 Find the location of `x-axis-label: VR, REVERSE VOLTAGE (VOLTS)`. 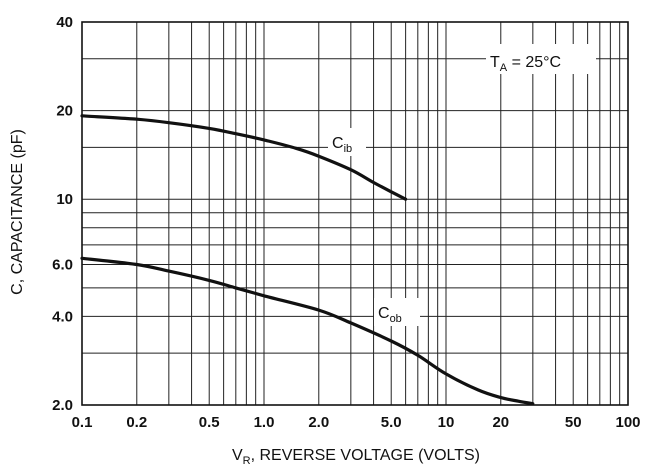

x-axis-label: VR, REVERSE VOLTAGE (VOLTS) is located at coordinates (356, 456).